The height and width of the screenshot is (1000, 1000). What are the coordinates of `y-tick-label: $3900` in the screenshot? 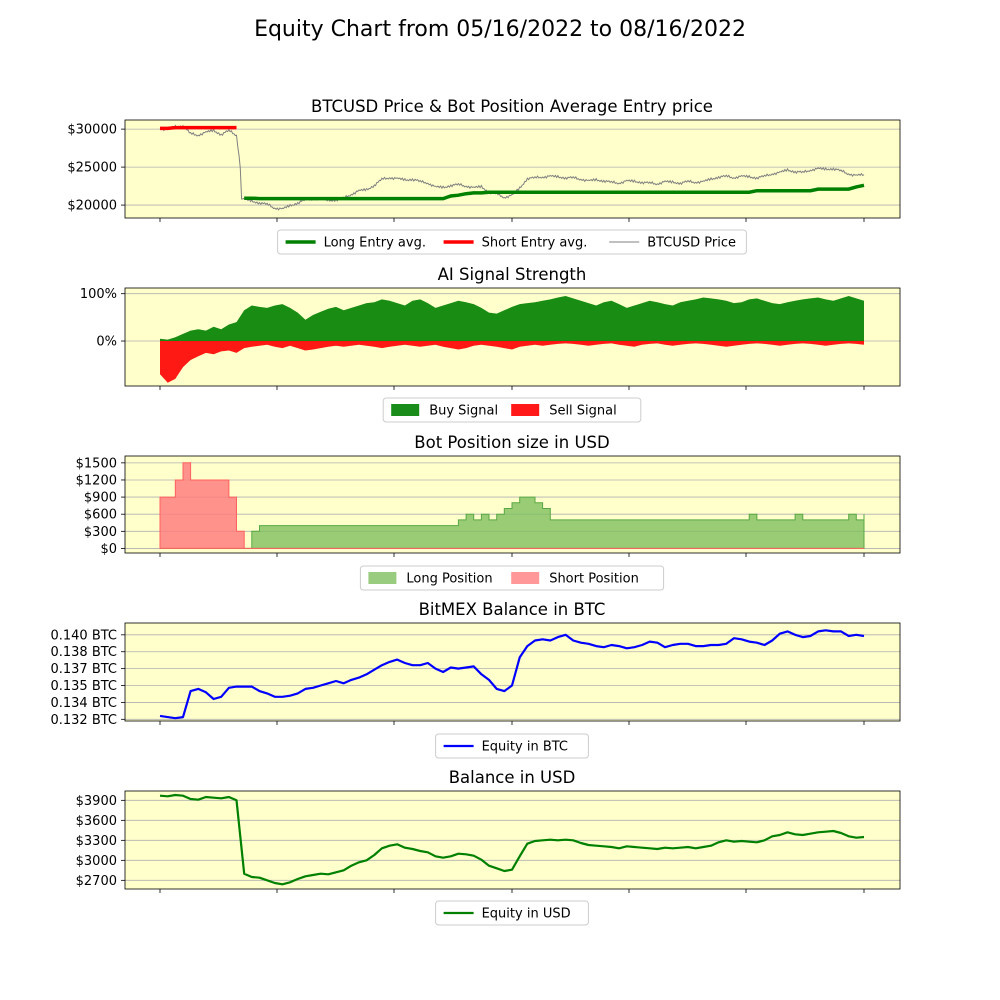 It's located at (96, 801).